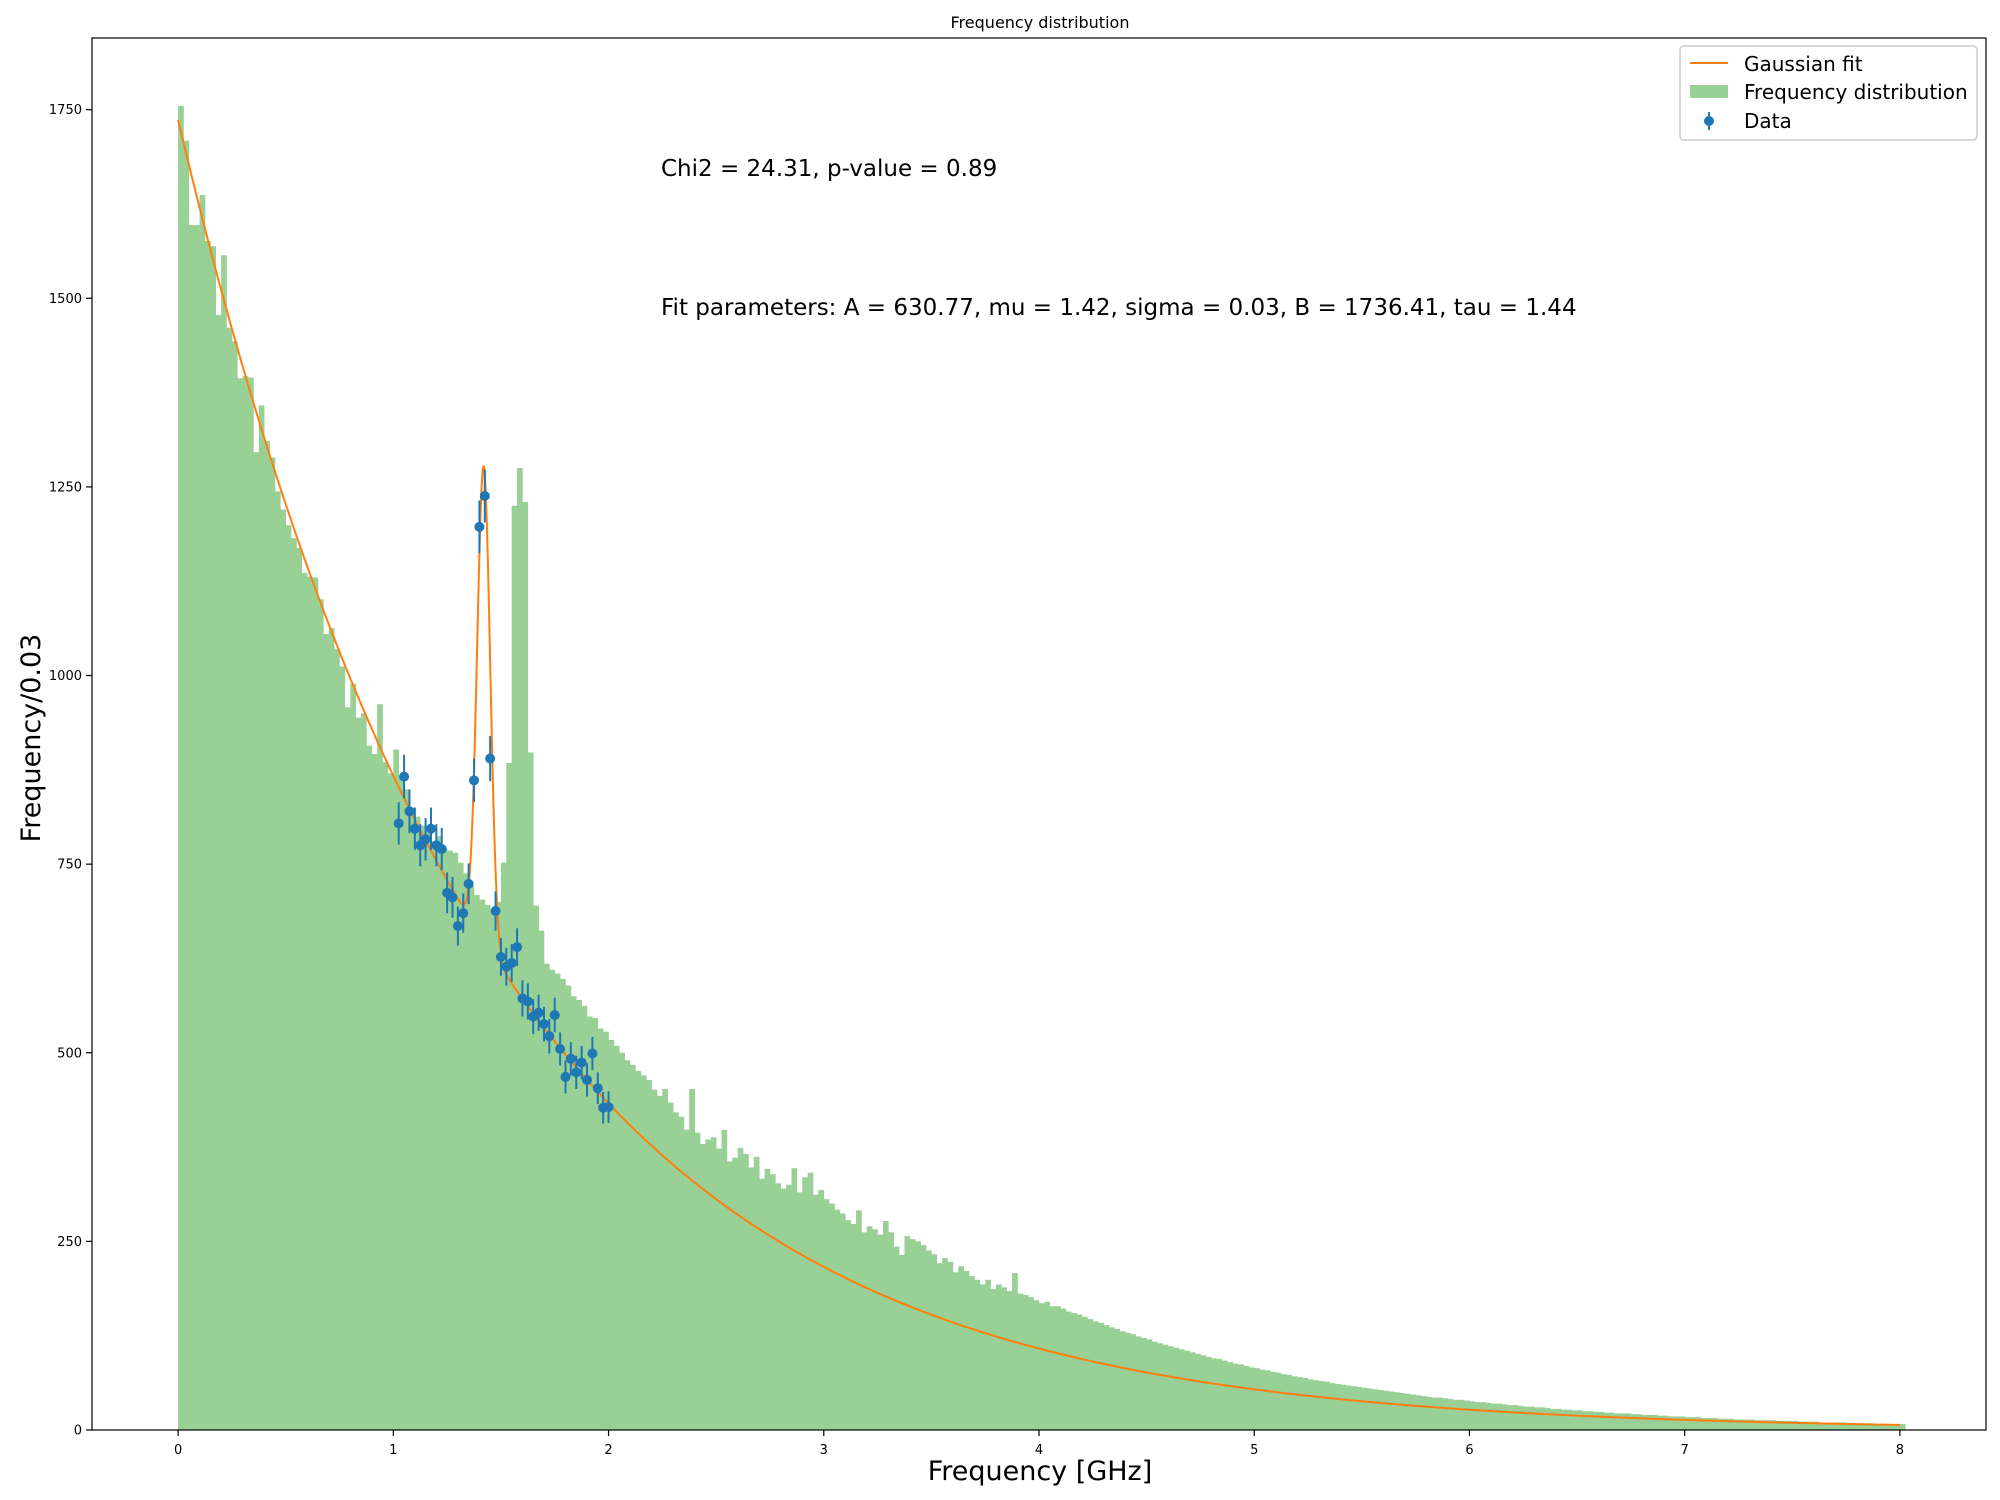  Describe the element at coordinates (393, 1450) in the screenshot. I see `x-tick-label: 1` at that location.